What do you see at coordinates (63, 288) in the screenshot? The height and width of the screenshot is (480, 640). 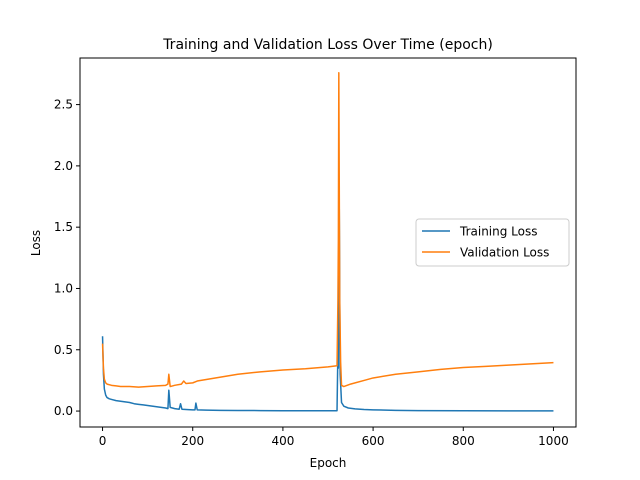 I see `y-tick-label-2: 1.0` at bounding box center [63, 288].